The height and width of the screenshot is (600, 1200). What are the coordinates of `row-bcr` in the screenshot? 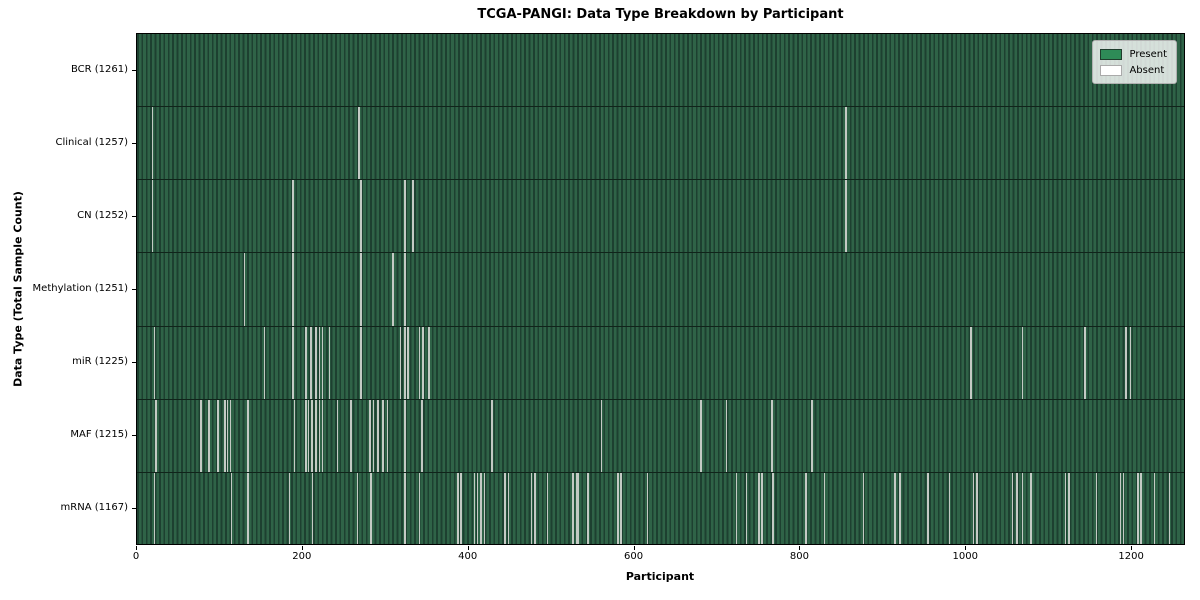 It's located at (660, 71).